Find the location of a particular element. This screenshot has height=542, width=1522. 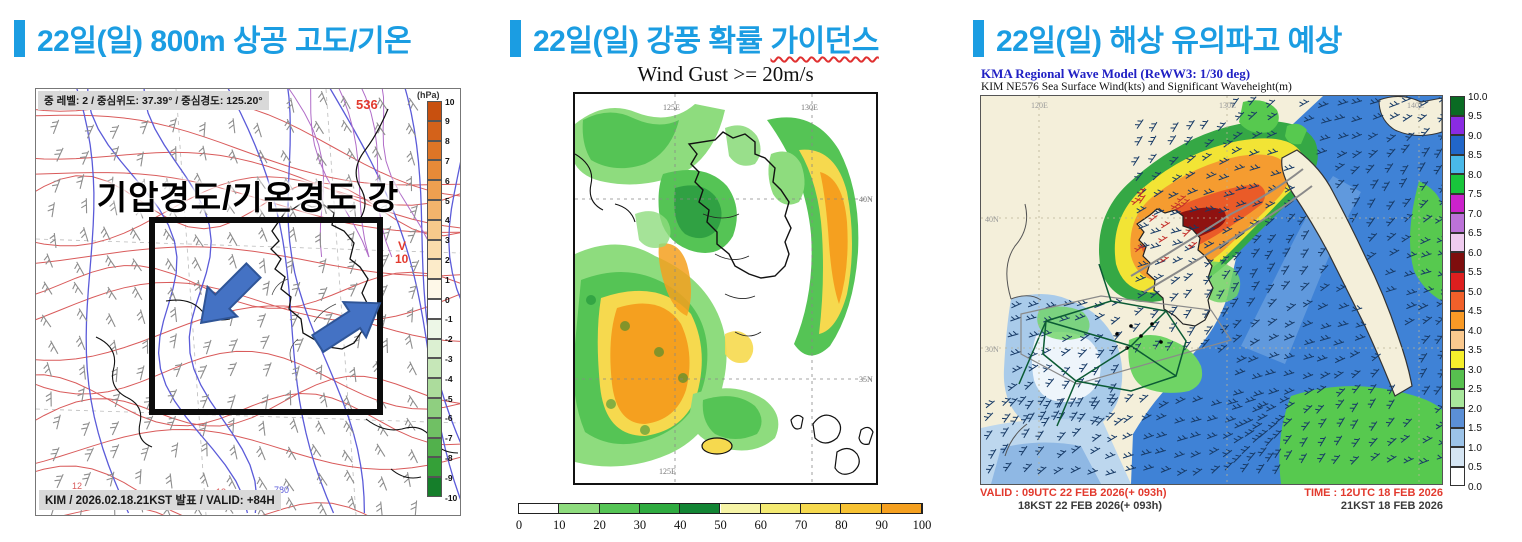

panel2-title-prefix: 22일(일) 강풍 확률 is located at coordinates (652, 41).